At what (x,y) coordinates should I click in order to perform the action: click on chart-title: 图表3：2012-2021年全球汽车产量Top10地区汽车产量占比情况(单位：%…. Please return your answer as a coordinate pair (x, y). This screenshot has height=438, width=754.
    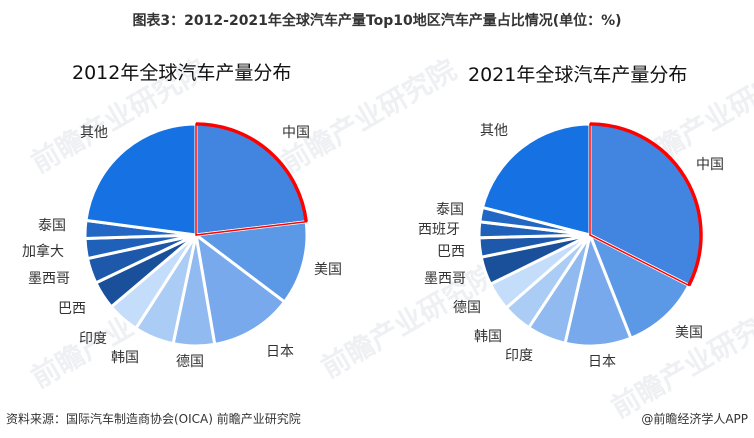
    Looking at the image, I should click on (377, 21).